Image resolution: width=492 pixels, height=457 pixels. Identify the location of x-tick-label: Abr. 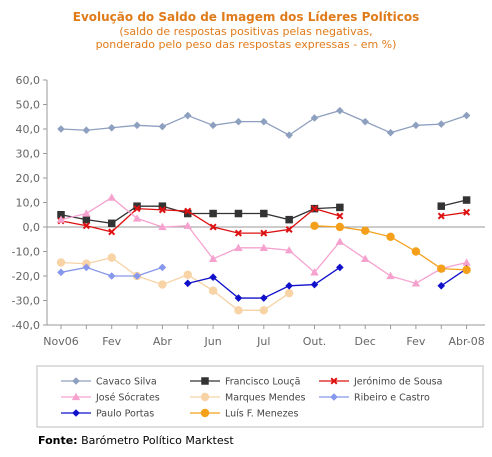
(163, 341).